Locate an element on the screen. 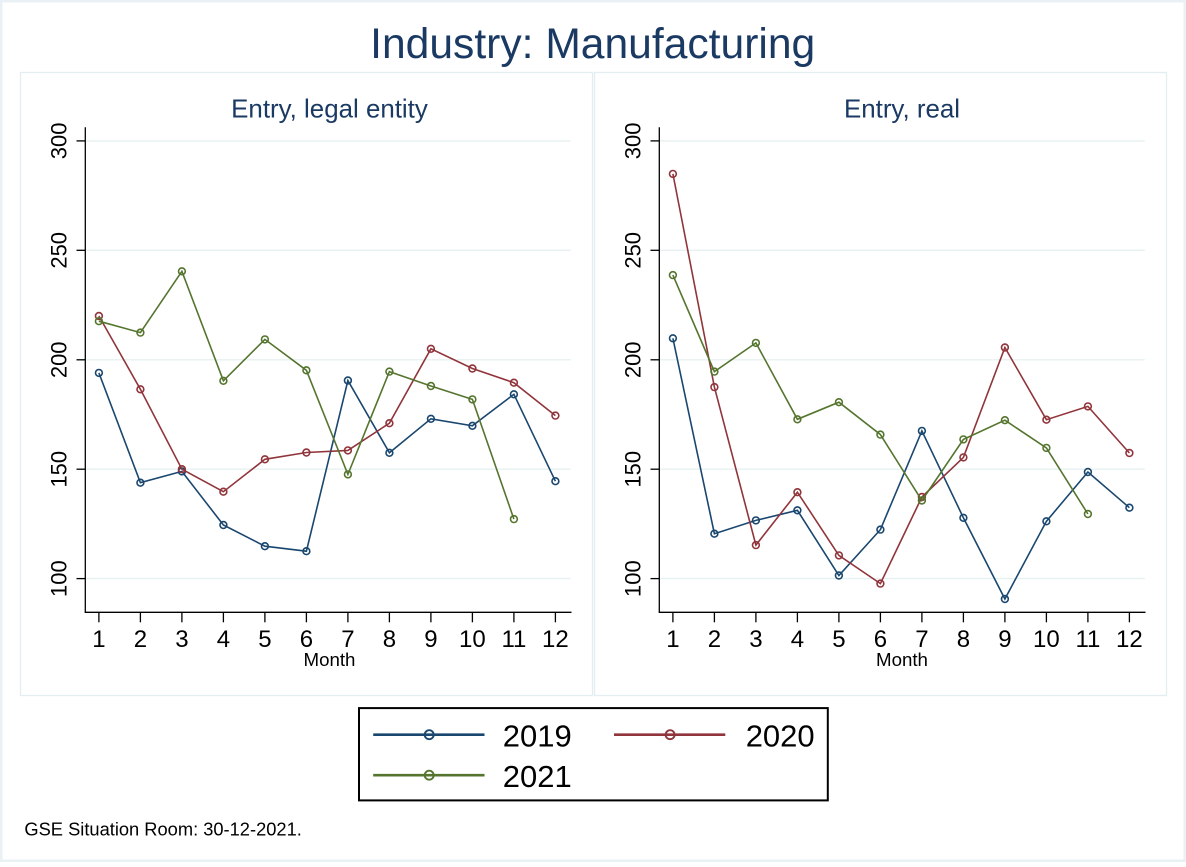  svg-text:GSE Situation Room: 30-12-2021: GSE Situation Room: 30-12-2021. is located at coordinates (162, 828).